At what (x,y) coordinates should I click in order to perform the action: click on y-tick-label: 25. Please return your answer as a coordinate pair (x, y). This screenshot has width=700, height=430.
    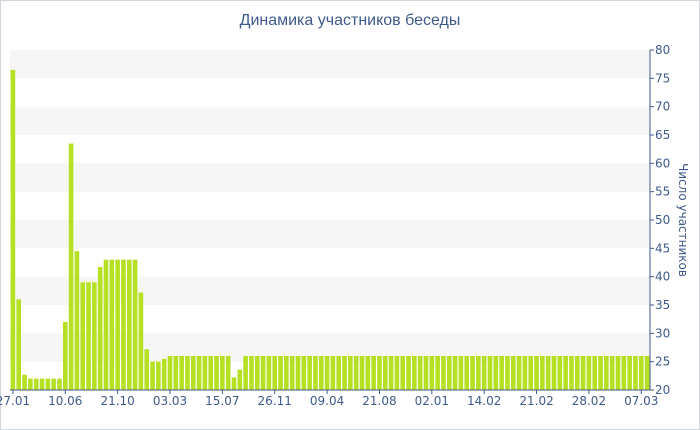
    Looking at the image, I should click on (662, 362).